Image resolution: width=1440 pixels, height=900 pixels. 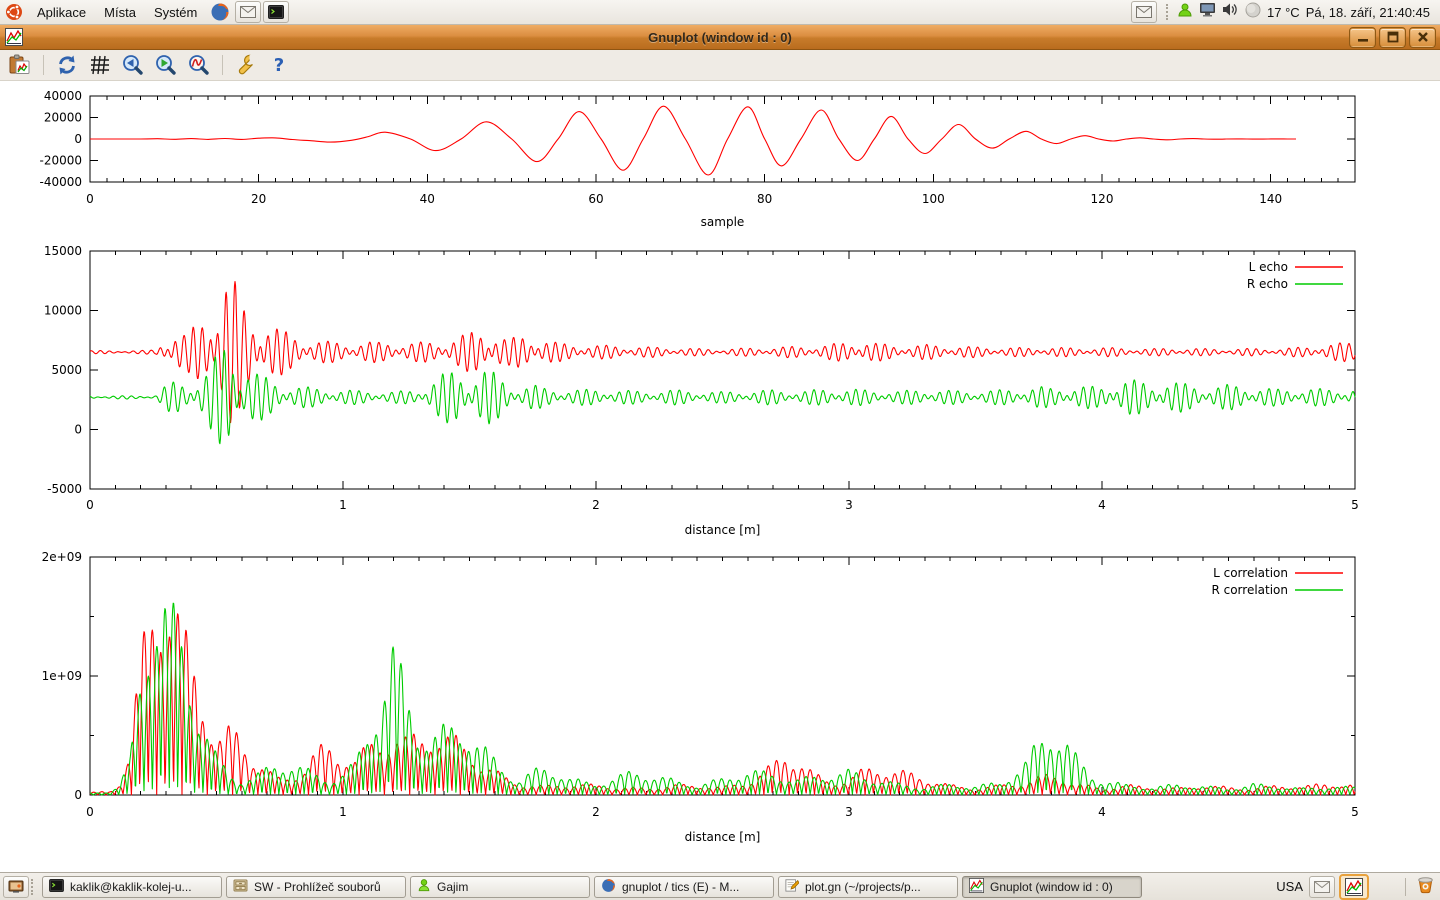 I want to click on svg-text: 1e+09, so click(x=62, y=676).